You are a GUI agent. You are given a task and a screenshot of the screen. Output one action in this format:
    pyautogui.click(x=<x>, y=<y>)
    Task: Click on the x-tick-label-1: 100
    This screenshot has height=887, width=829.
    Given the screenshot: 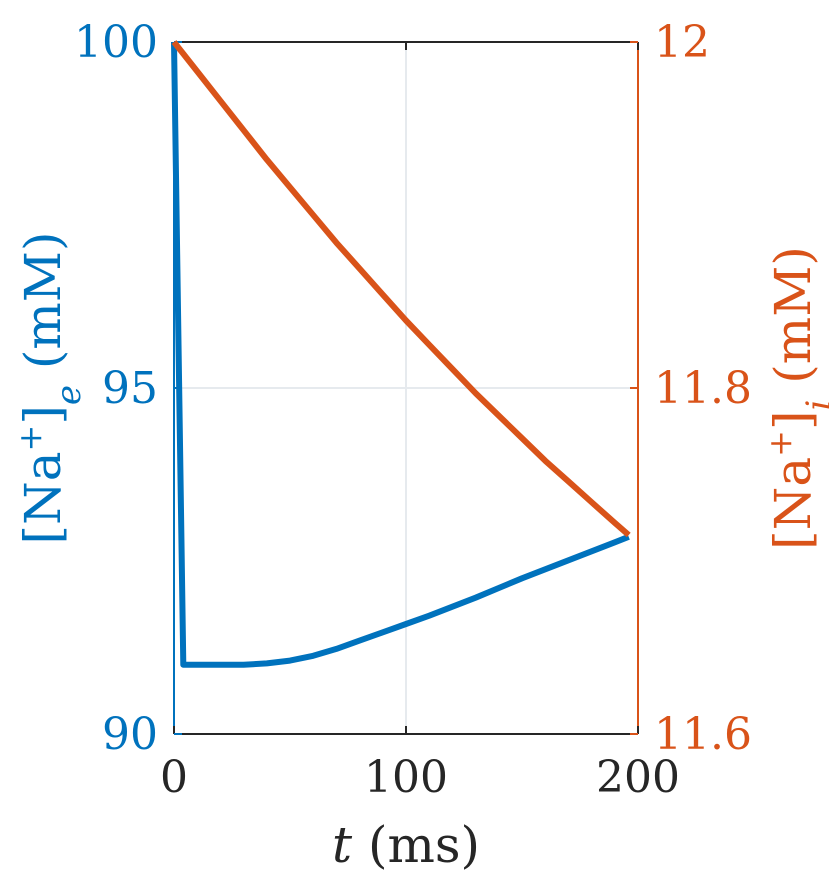 What is the action you would take?
    pyautogui.click(x=406, y=777)
    